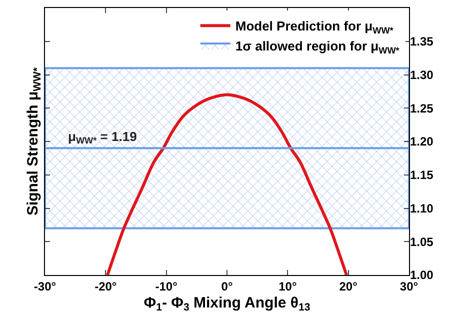 This screenshot has width=457, height=320. What do you see at coordinates (314, 27) in the screenshot?
I see `legend-label: Model Prediction for μ$_{WW*}$` at bounding box center [314, 27].